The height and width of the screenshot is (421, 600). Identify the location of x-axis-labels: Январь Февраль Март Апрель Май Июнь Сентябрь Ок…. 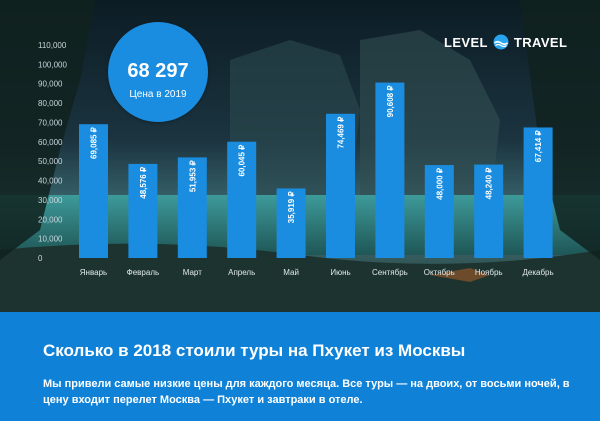
(317, 272).